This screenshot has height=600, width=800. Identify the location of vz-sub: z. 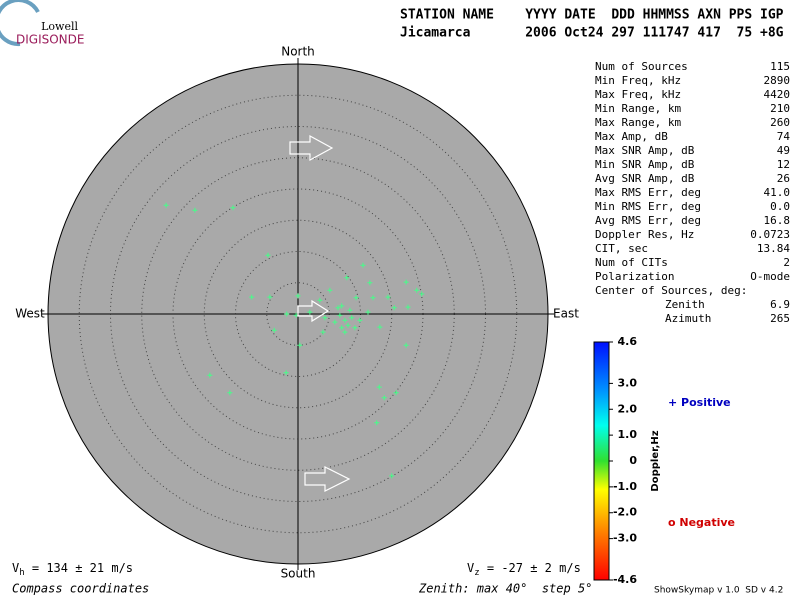
(476, 573).